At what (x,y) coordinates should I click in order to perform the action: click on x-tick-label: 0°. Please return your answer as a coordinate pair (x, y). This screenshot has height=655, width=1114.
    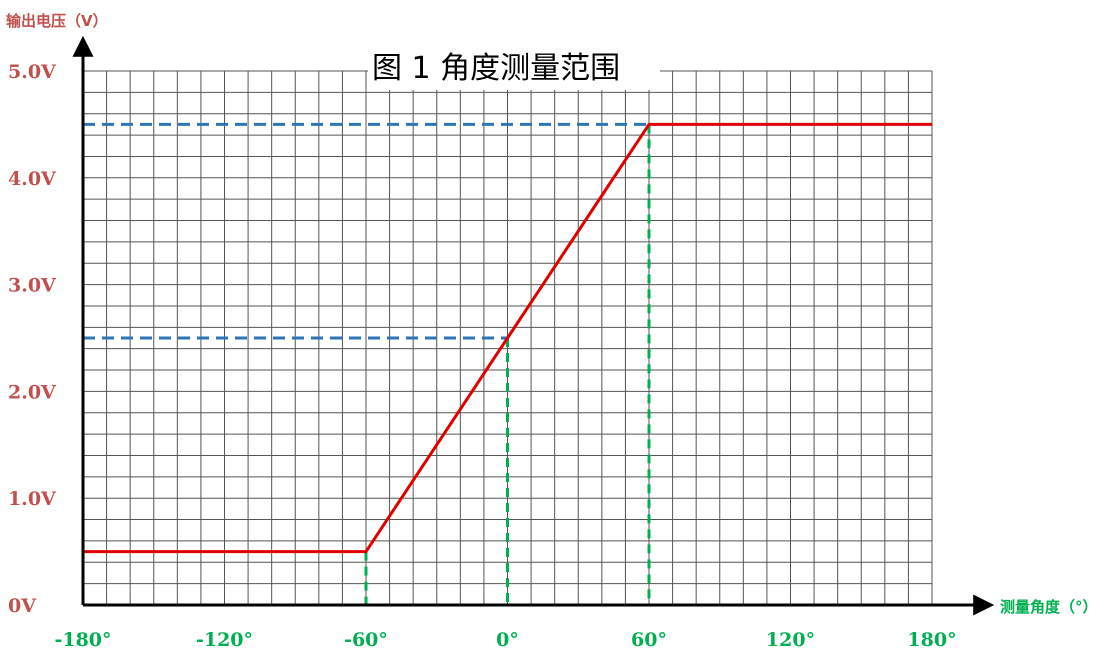
    Looking at the image, I should click on (507, 640).